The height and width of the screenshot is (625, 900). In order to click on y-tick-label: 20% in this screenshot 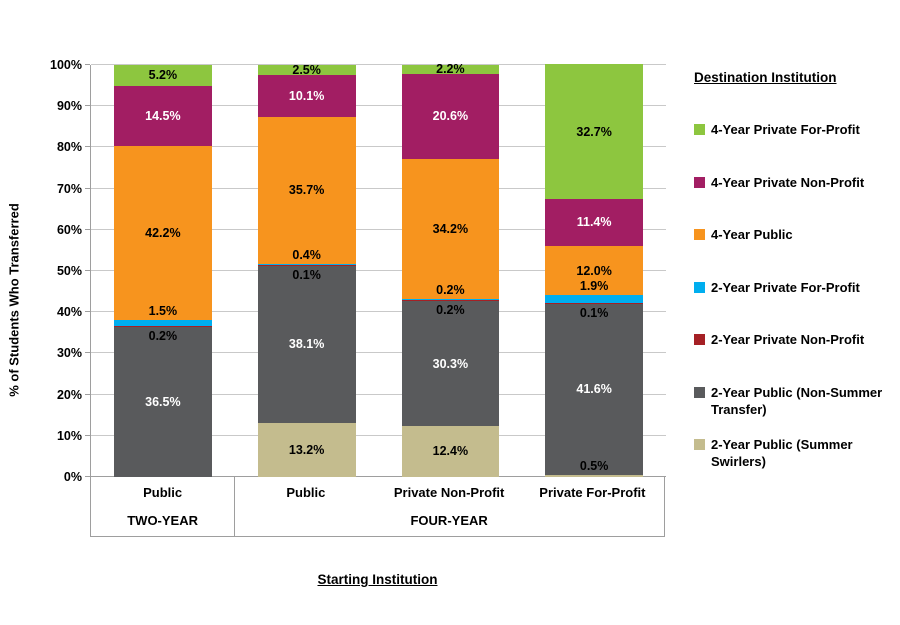, I will do `click(69, 394)`.